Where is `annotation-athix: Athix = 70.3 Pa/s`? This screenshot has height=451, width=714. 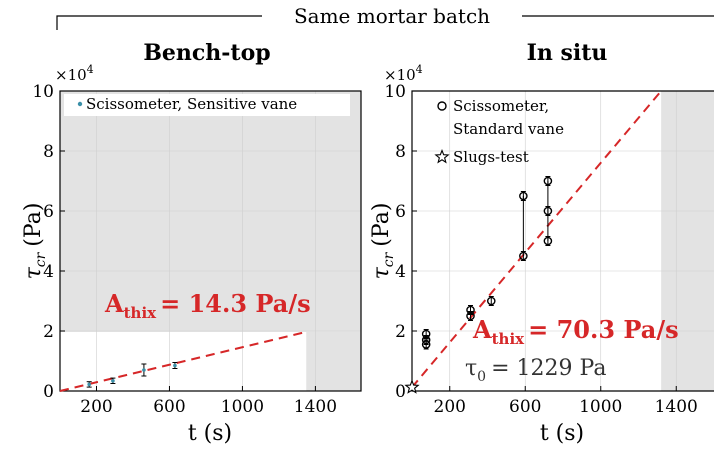
annotation-athix: Athix = 70.3 Pa/s is located at coordinates (575, 331).